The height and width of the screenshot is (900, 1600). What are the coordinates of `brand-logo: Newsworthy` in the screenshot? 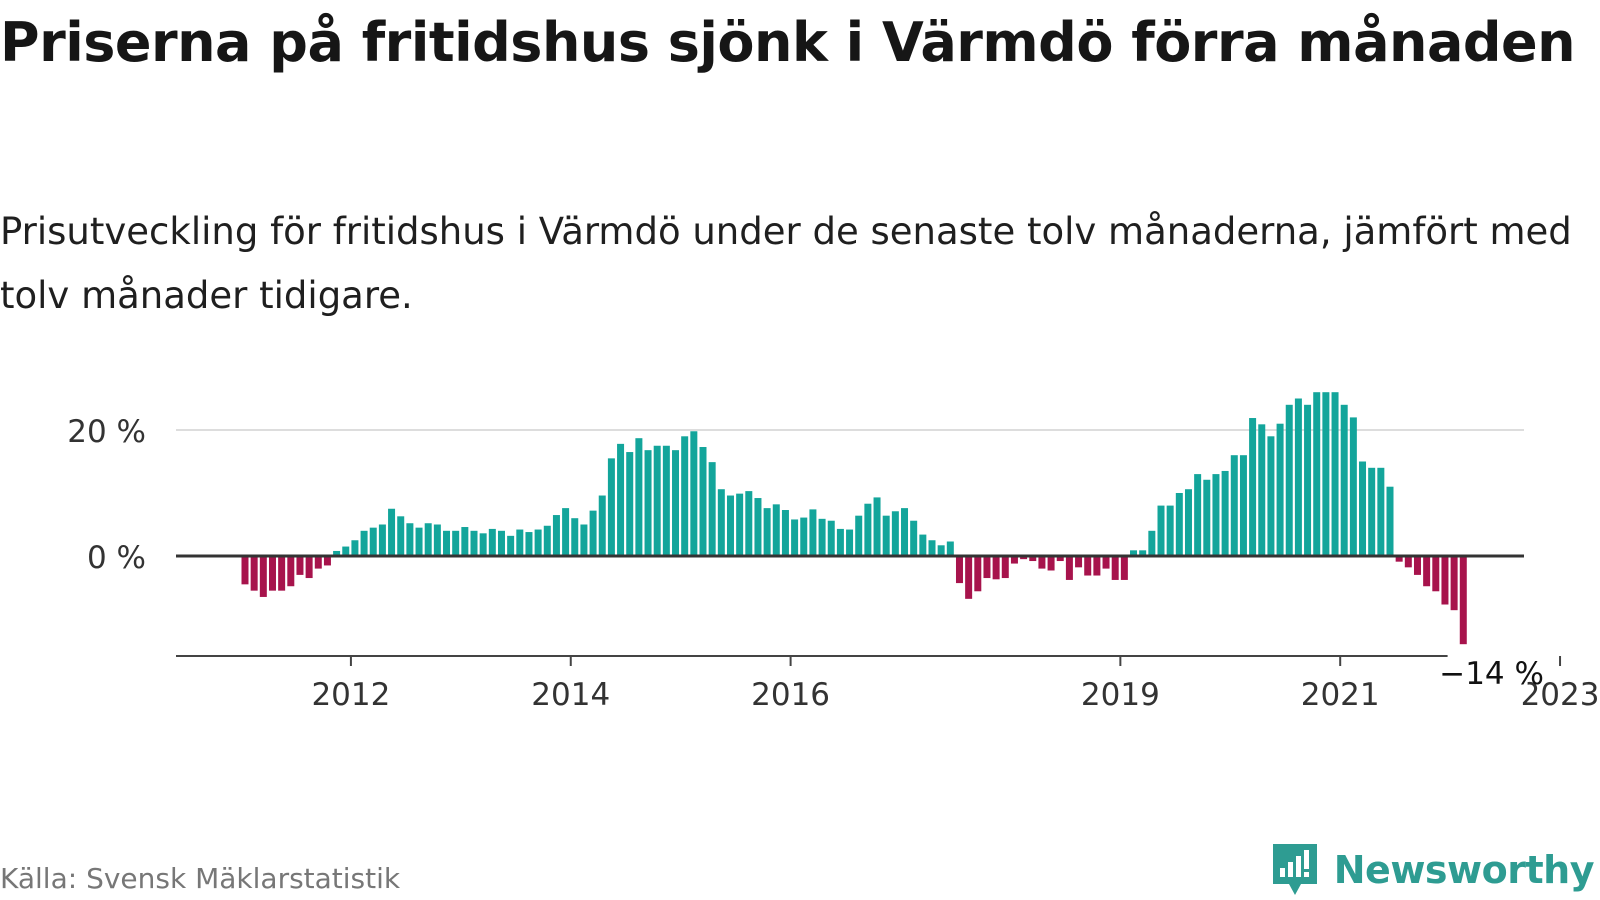 It's located at (1432, 870).